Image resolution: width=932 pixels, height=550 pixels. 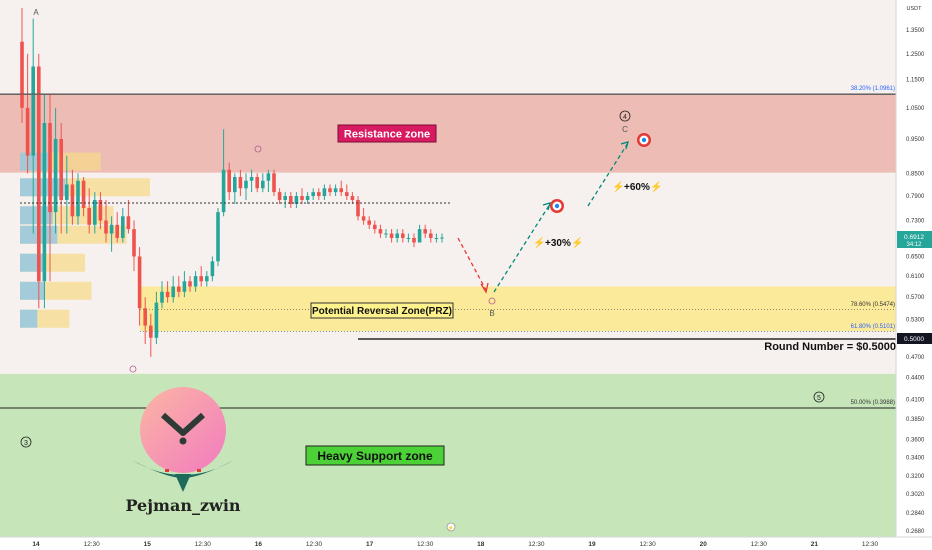 What do you see at coordinates (183, 439) in the screenshot?
I see `brand-logo` at bounding box center [183, 439].